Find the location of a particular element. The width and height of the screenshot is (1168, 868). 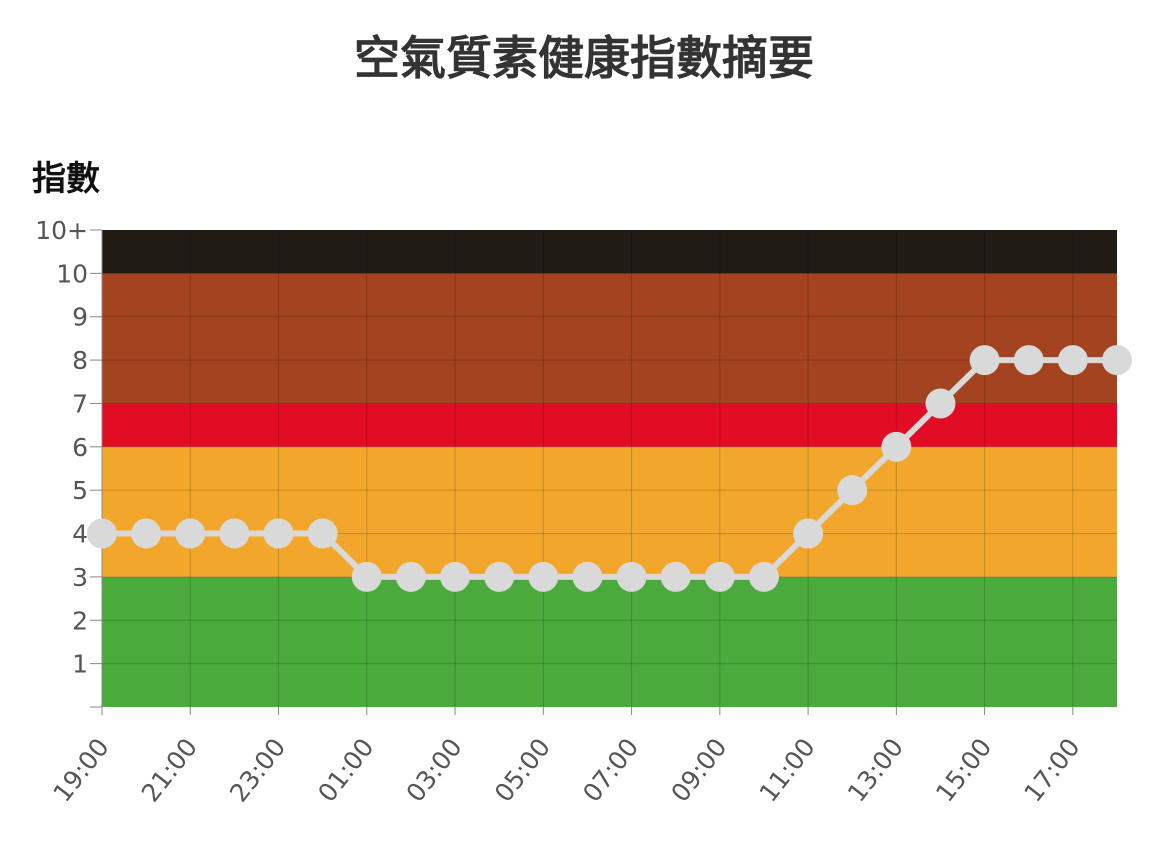

x-tick-label: 23:00 is located at coordinates (257, 770).